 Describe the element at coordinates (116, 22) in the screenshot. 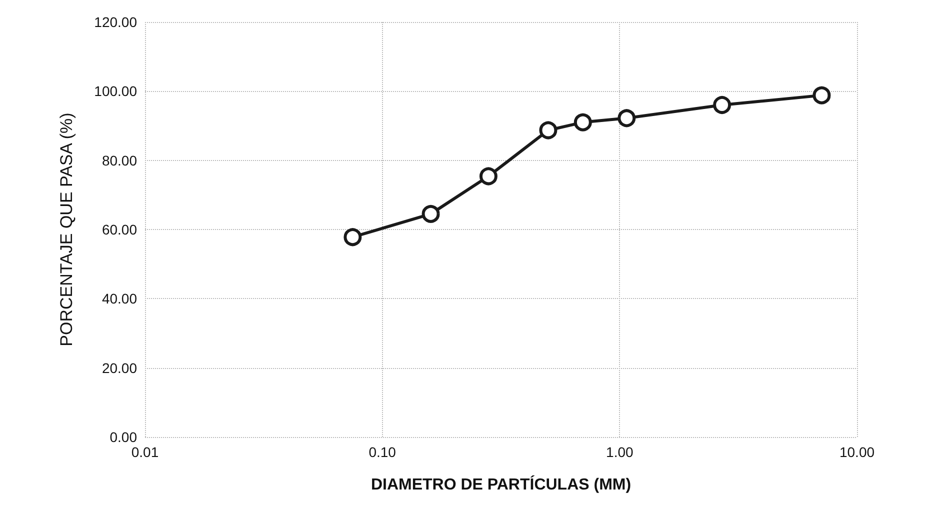

I see `y-tick-label: 120.00` at that location.